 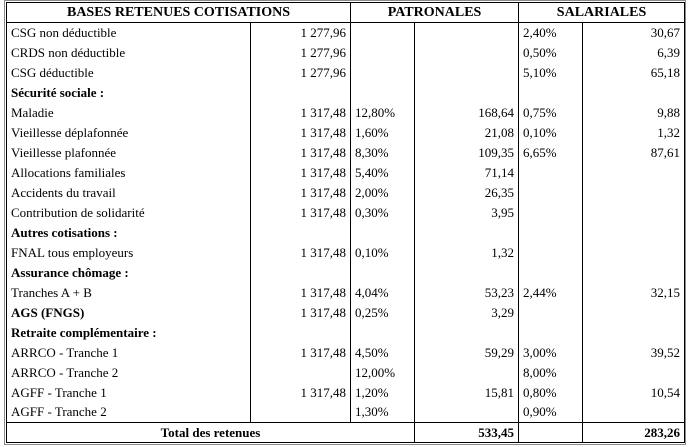 I want to click on header-salariales: SALARIALES, so click(x=602, y=12).